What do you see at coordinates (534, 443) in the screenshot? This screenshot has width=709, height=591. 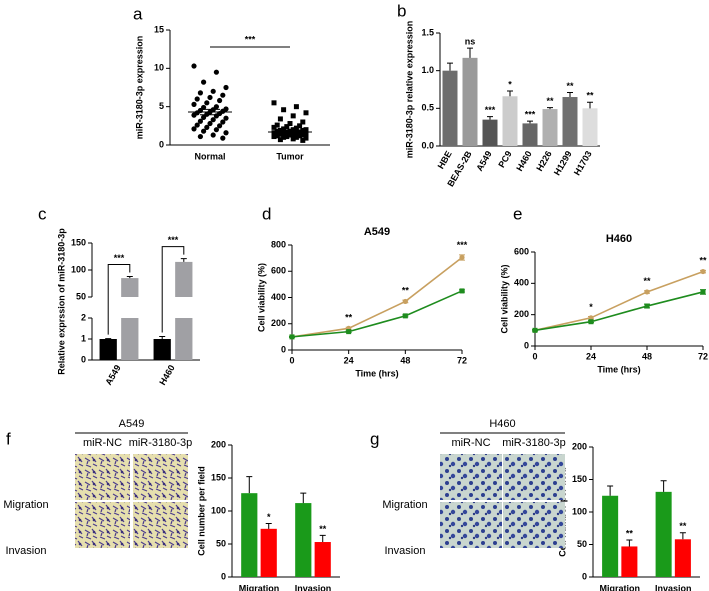 I see `column-label: miR-3180-3p` at bounding box center [534, 443].